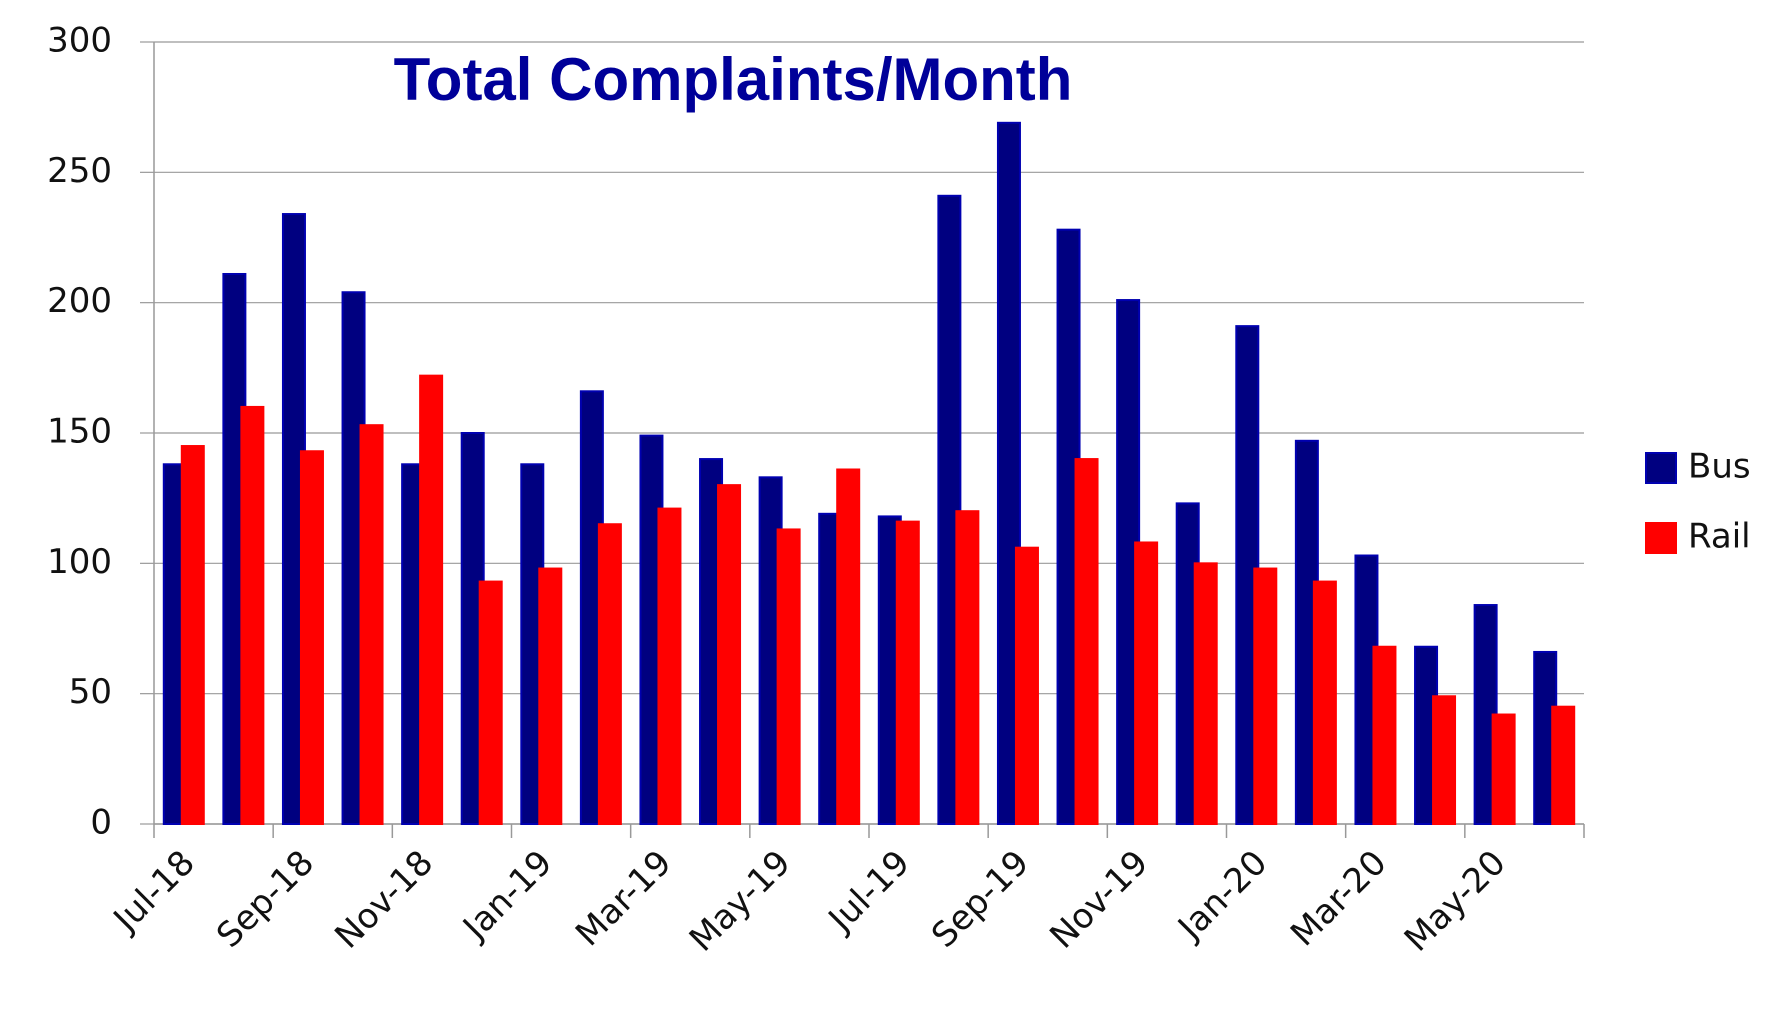 The height and width of the screenshot is (1009, 1768). What do you see at coordinates (154, 892) in the screenshot?
I see `x-tick-label: Jul-18` at bounding box center [154, 892].